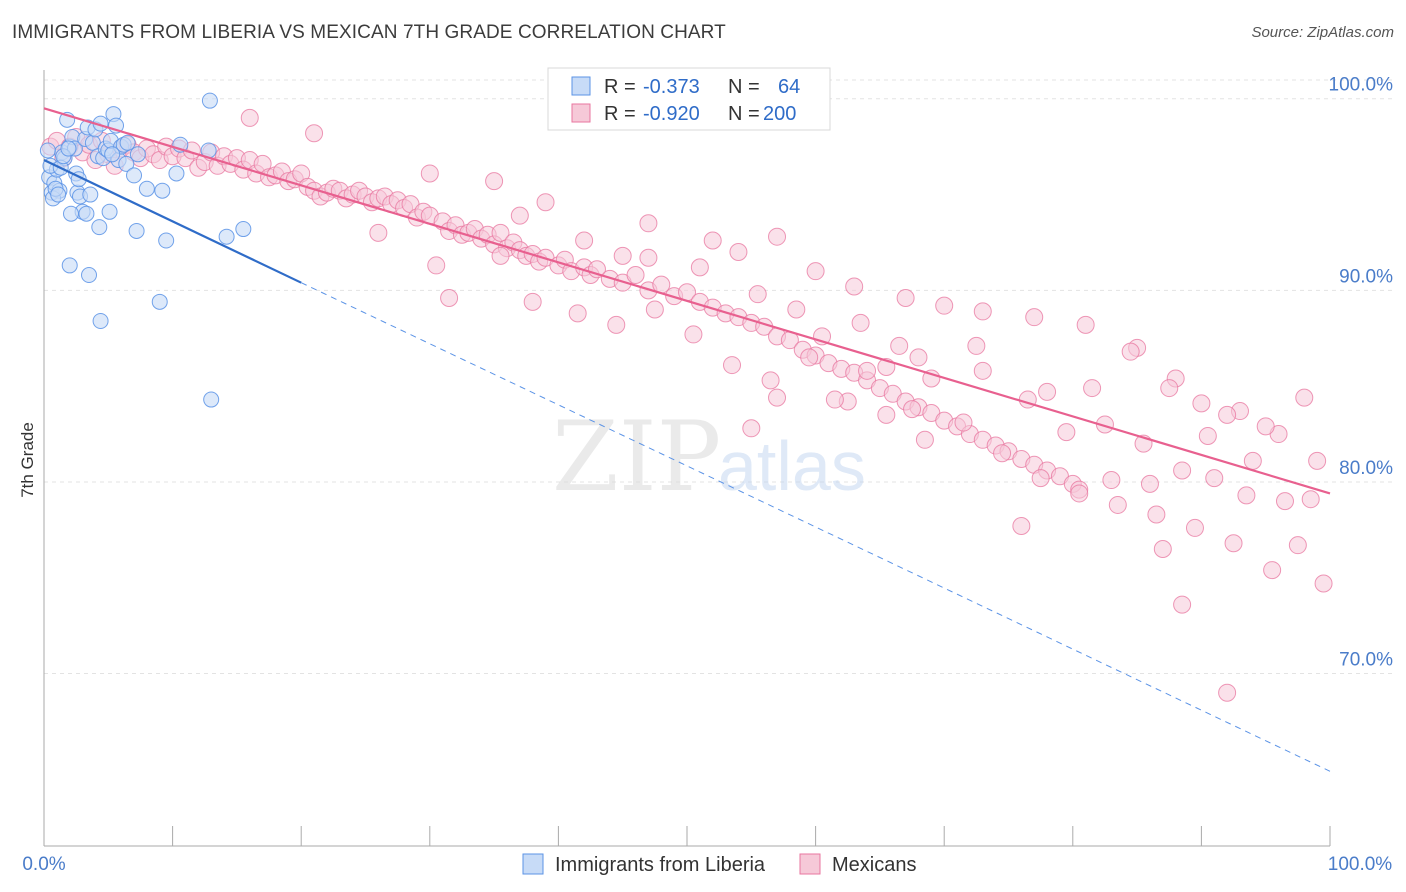  Describe the element at coordinates (687, 836) in the screenshot. I see `x-axis-ticks` at that location.